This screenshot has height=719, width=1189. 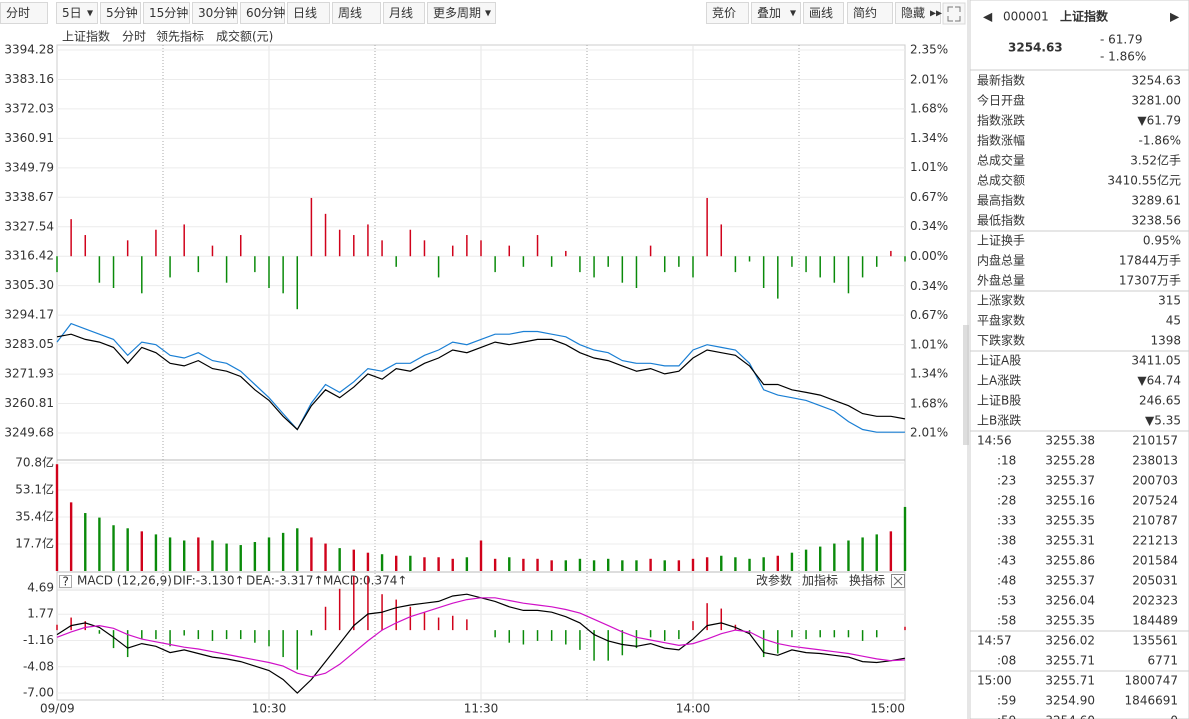 What do you see at coordinates (1123, 57) in the screenshot?
I see `quote-percent: - 1.86%` at bounding box center [1123, 57].